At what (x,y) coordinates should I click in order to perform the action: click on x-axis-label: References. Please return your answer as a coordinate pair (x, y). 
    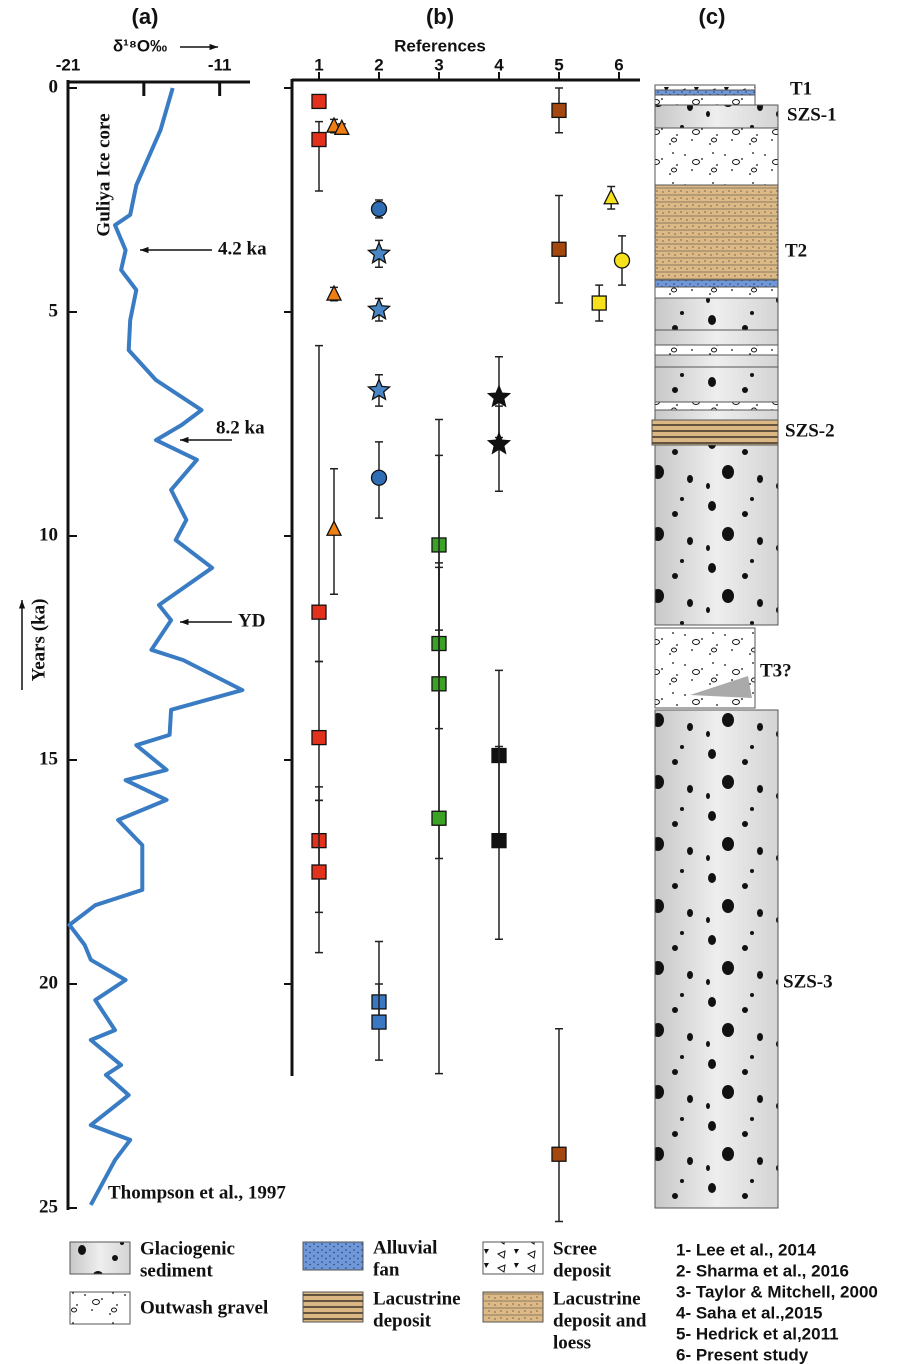
    Looking at the image, I should click on (440, 45).